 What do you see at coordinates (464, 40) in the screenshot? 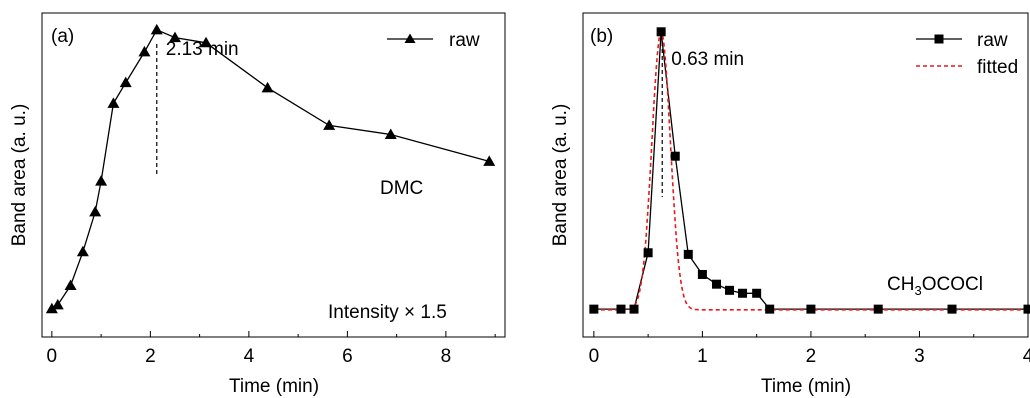
I see `legend-label-raw-a: raw` at bounding box center [464, 40].